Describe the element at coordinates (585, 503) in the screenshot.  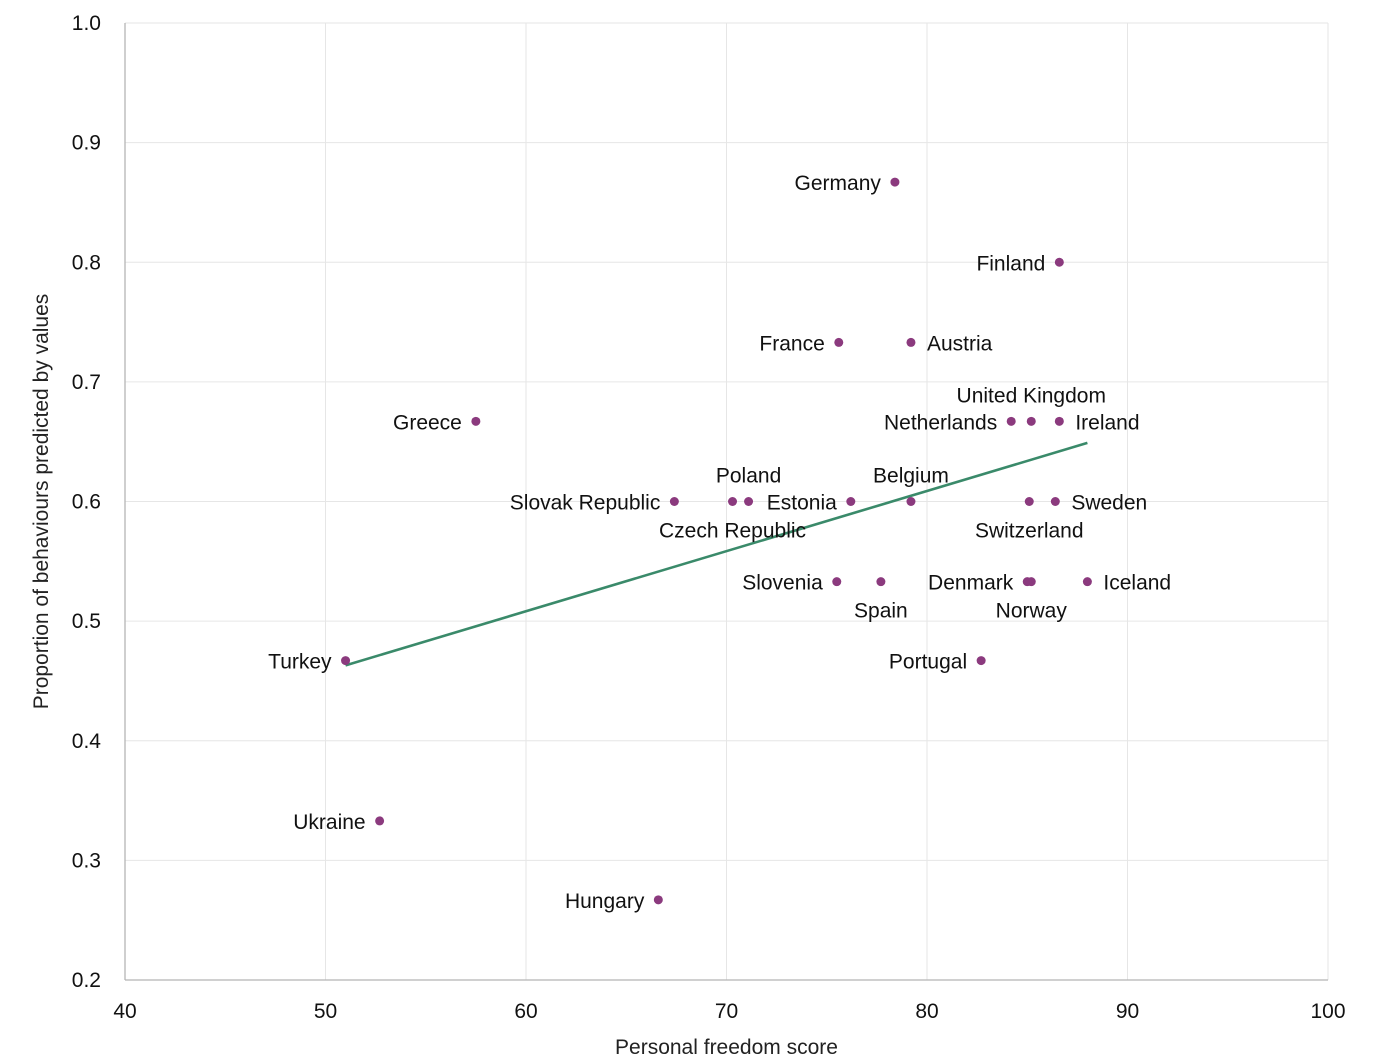
I see `label-slovak-republic: Slovak Republic` at that location.